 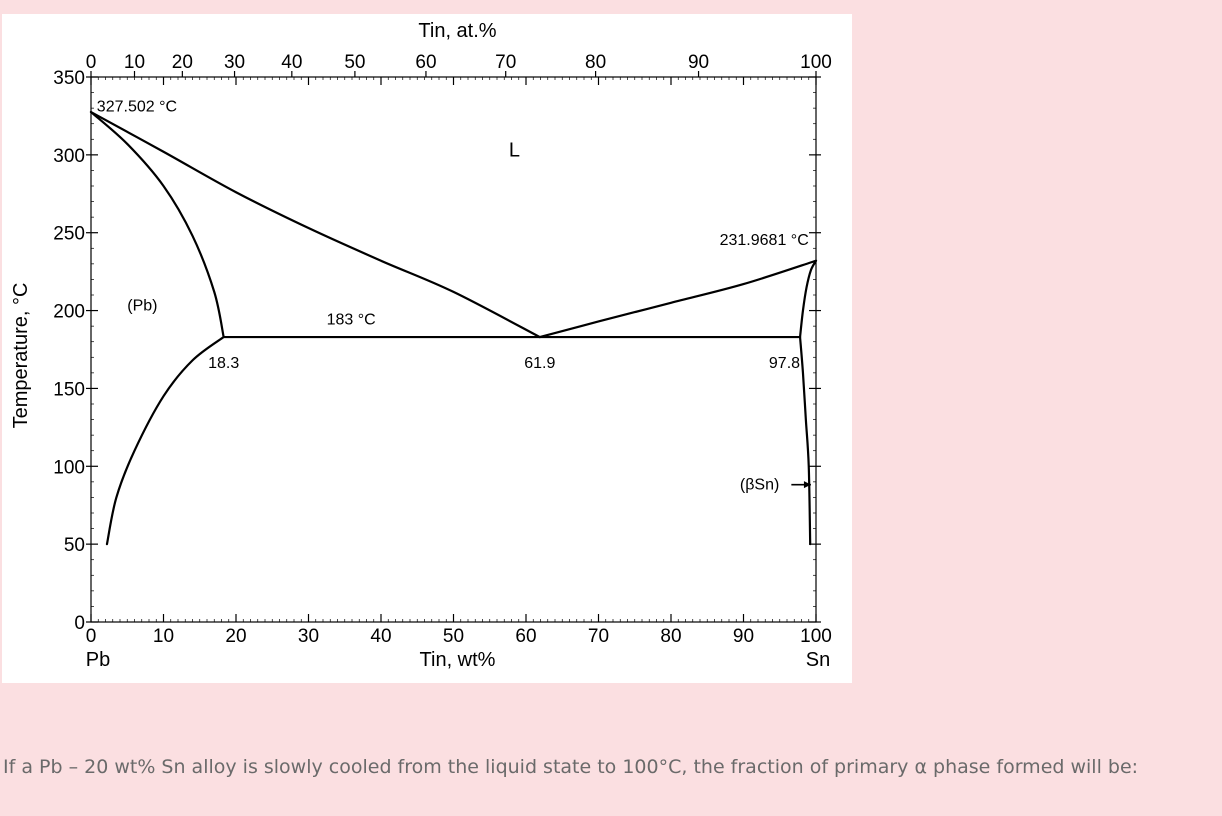 I want to click on y-axis-title: Temperature, °C, so click(x=21, y=356).